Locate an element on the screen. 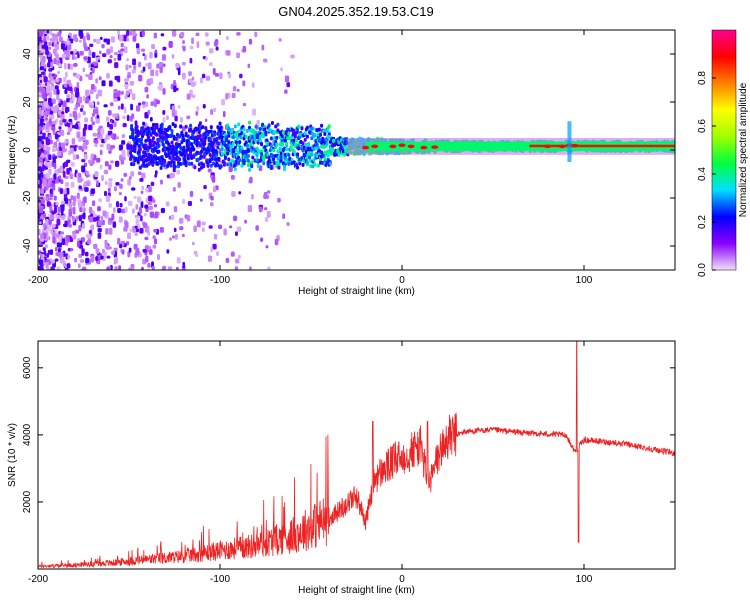  colorbar-tick-label: 0.6 is located at coordinates (702, 126).